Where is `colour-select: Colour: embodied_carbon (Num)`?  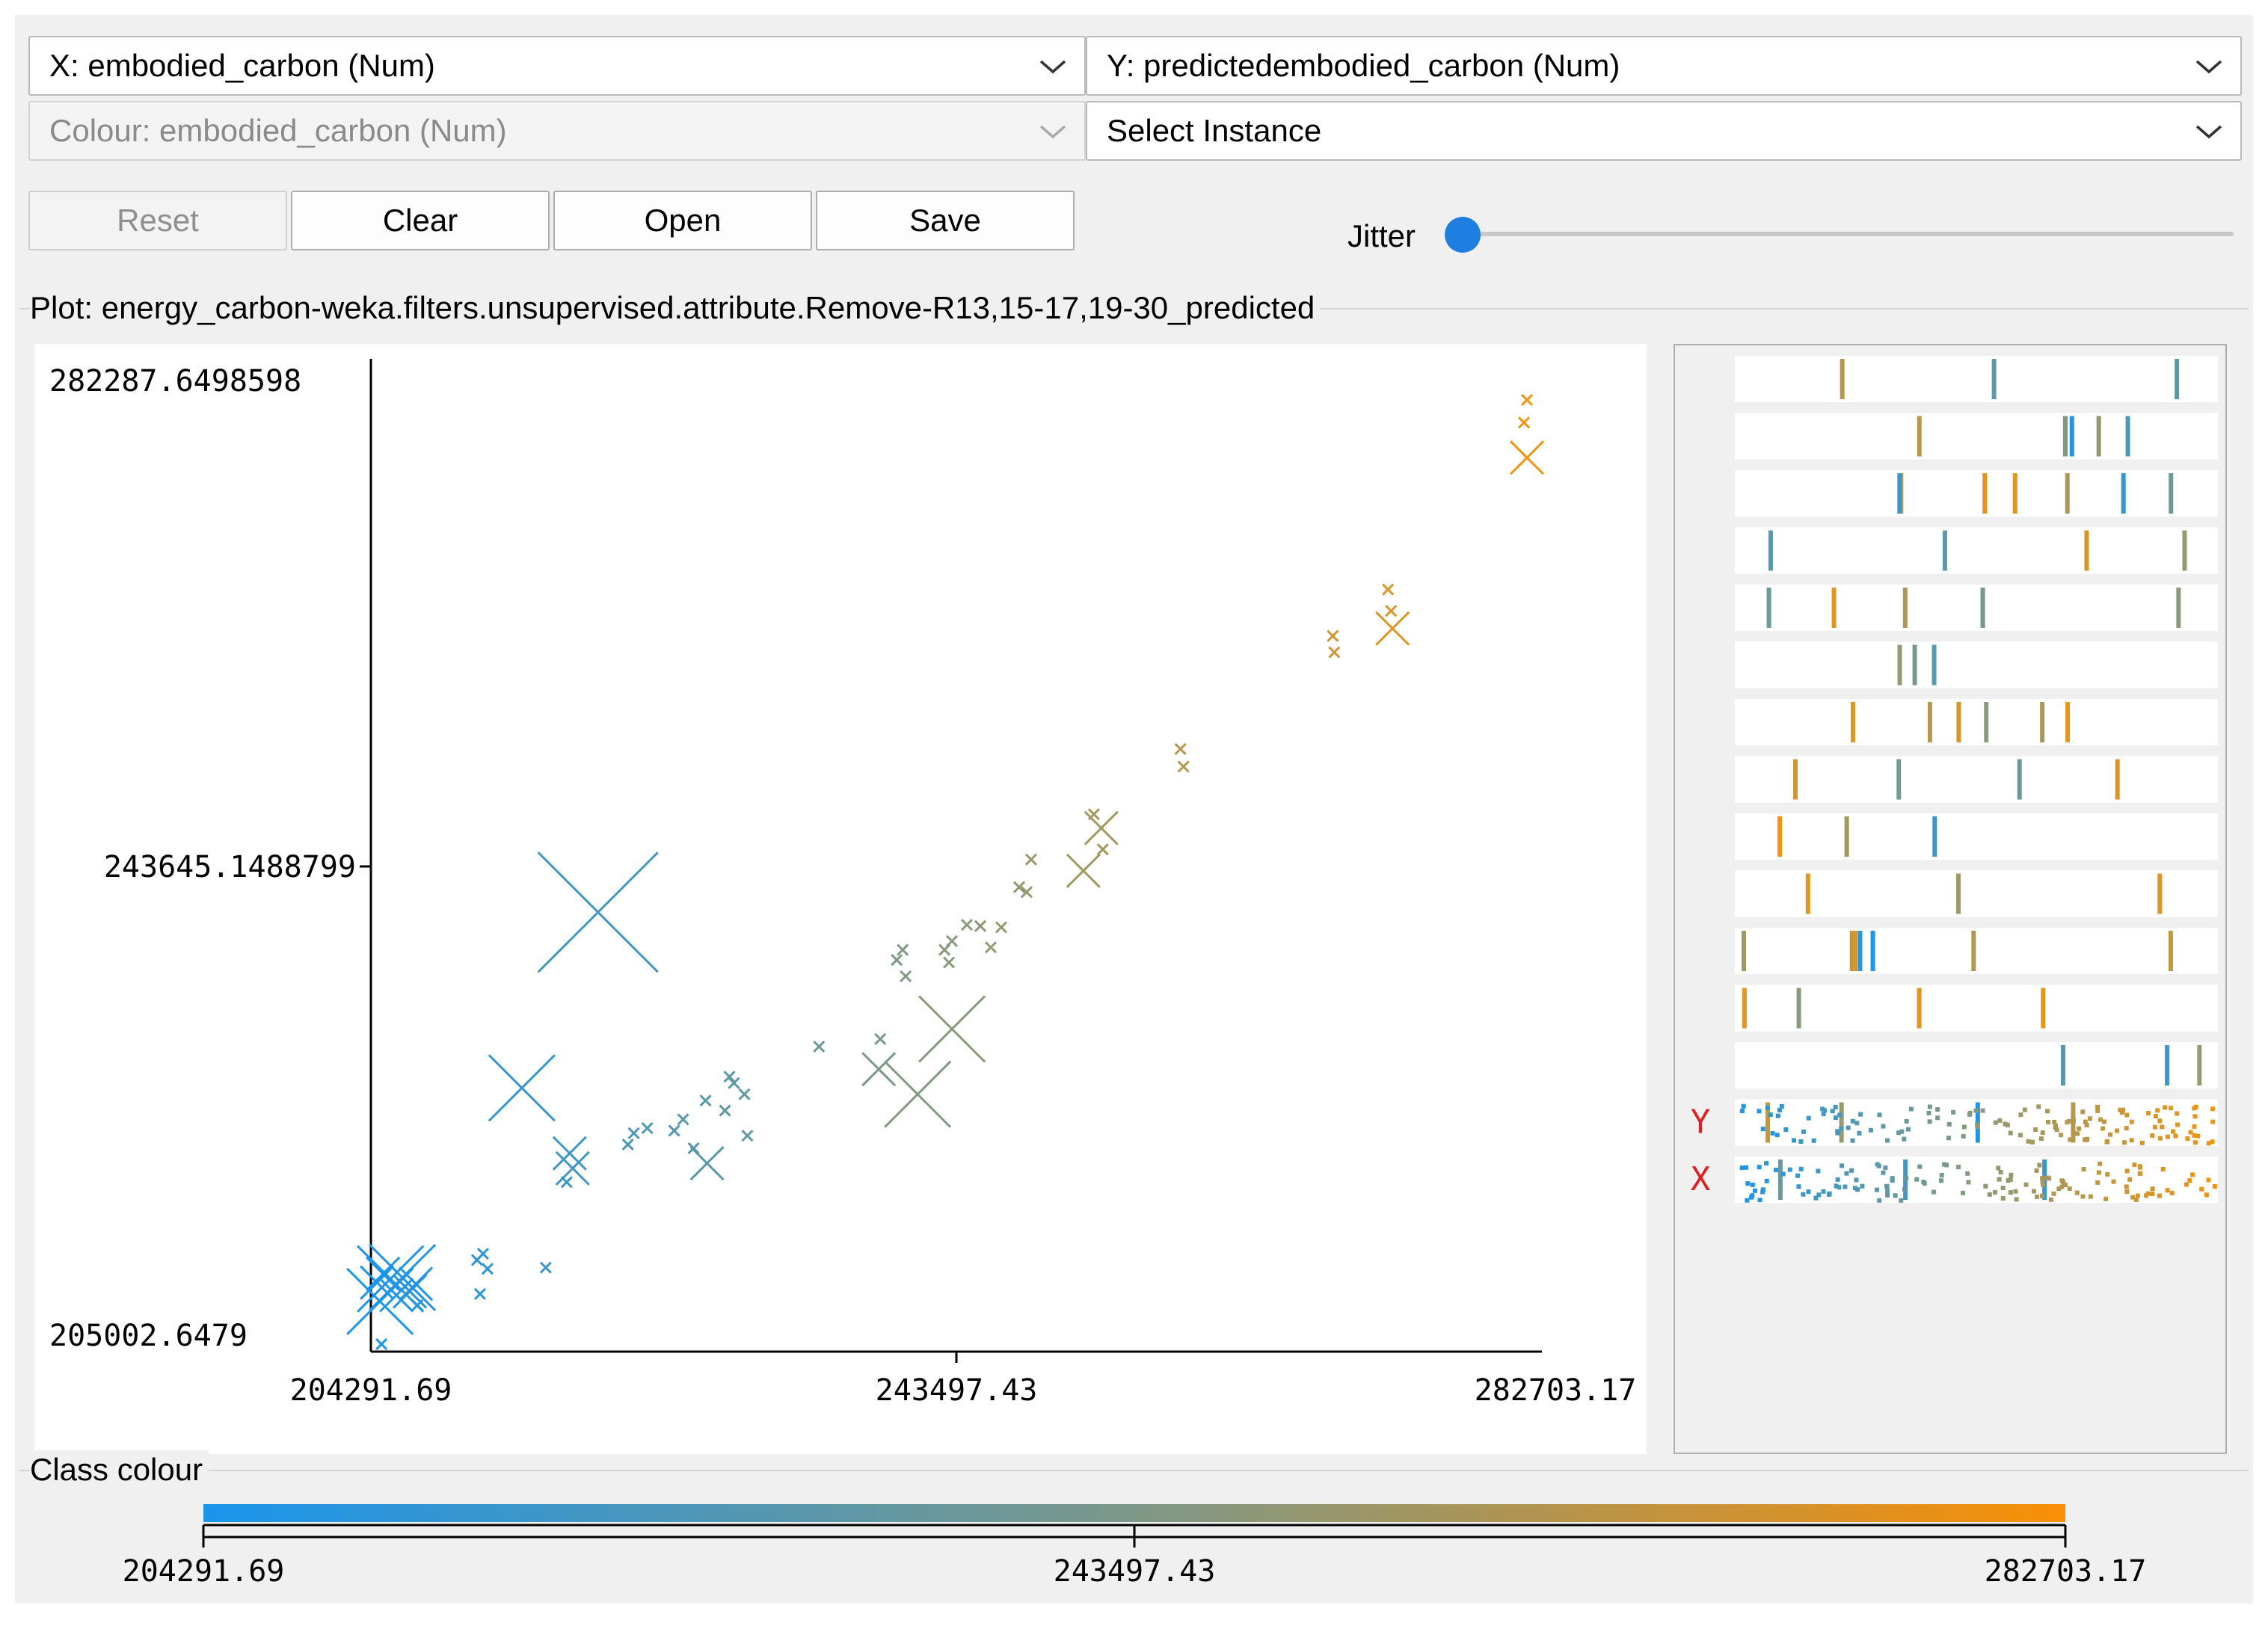
colour-select: Colour: embodied_carbon (Num) is located at coordinates (557, 131).